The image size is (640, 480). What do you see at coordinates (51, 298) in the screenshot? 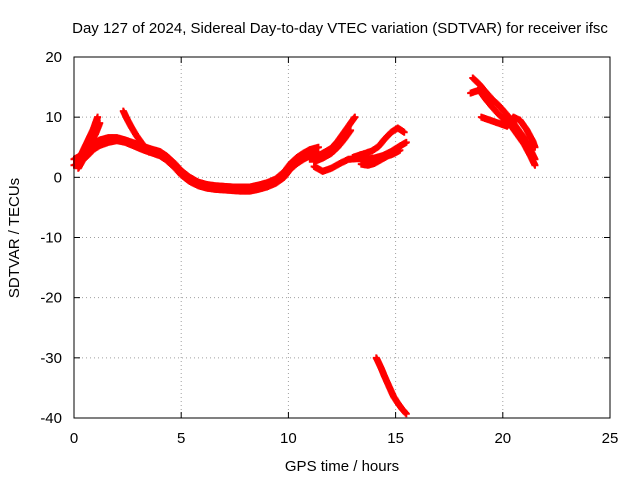
I see `y-tick-label: -20` at bounding box center [51, 298].